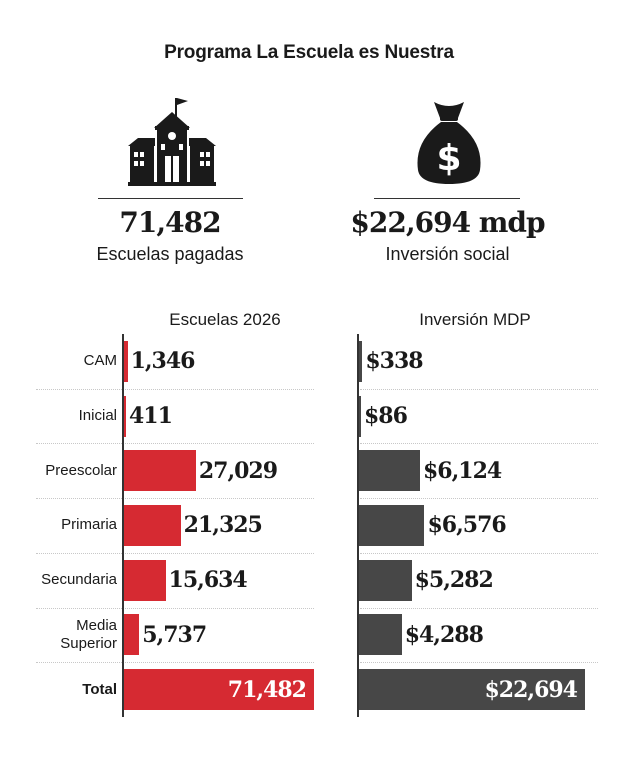 The image size is (618, 774). Describe the element at coordinates (394, 361) in the screenshot. I see `value-label: $338` at that location.